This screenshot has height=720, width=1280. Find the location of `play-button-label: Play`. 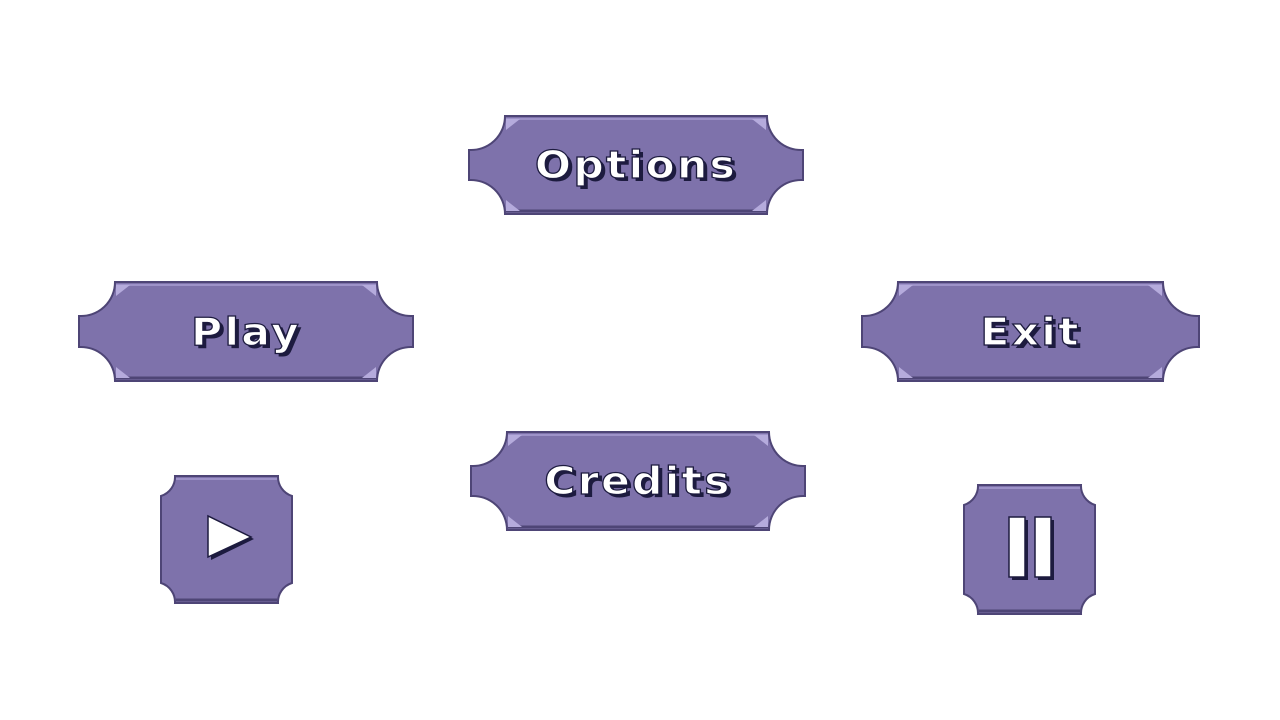

play-button-label: Play is located at coordinates (245, 331).